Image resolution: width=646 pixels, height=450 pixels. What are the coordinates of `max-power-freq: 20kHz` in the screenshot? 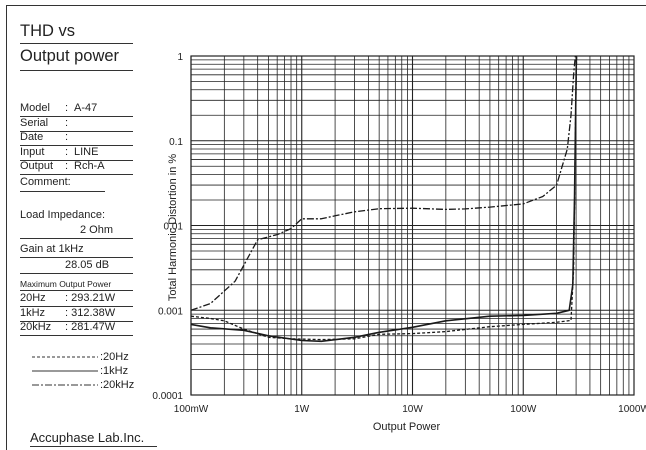 It's located at (36, 327).